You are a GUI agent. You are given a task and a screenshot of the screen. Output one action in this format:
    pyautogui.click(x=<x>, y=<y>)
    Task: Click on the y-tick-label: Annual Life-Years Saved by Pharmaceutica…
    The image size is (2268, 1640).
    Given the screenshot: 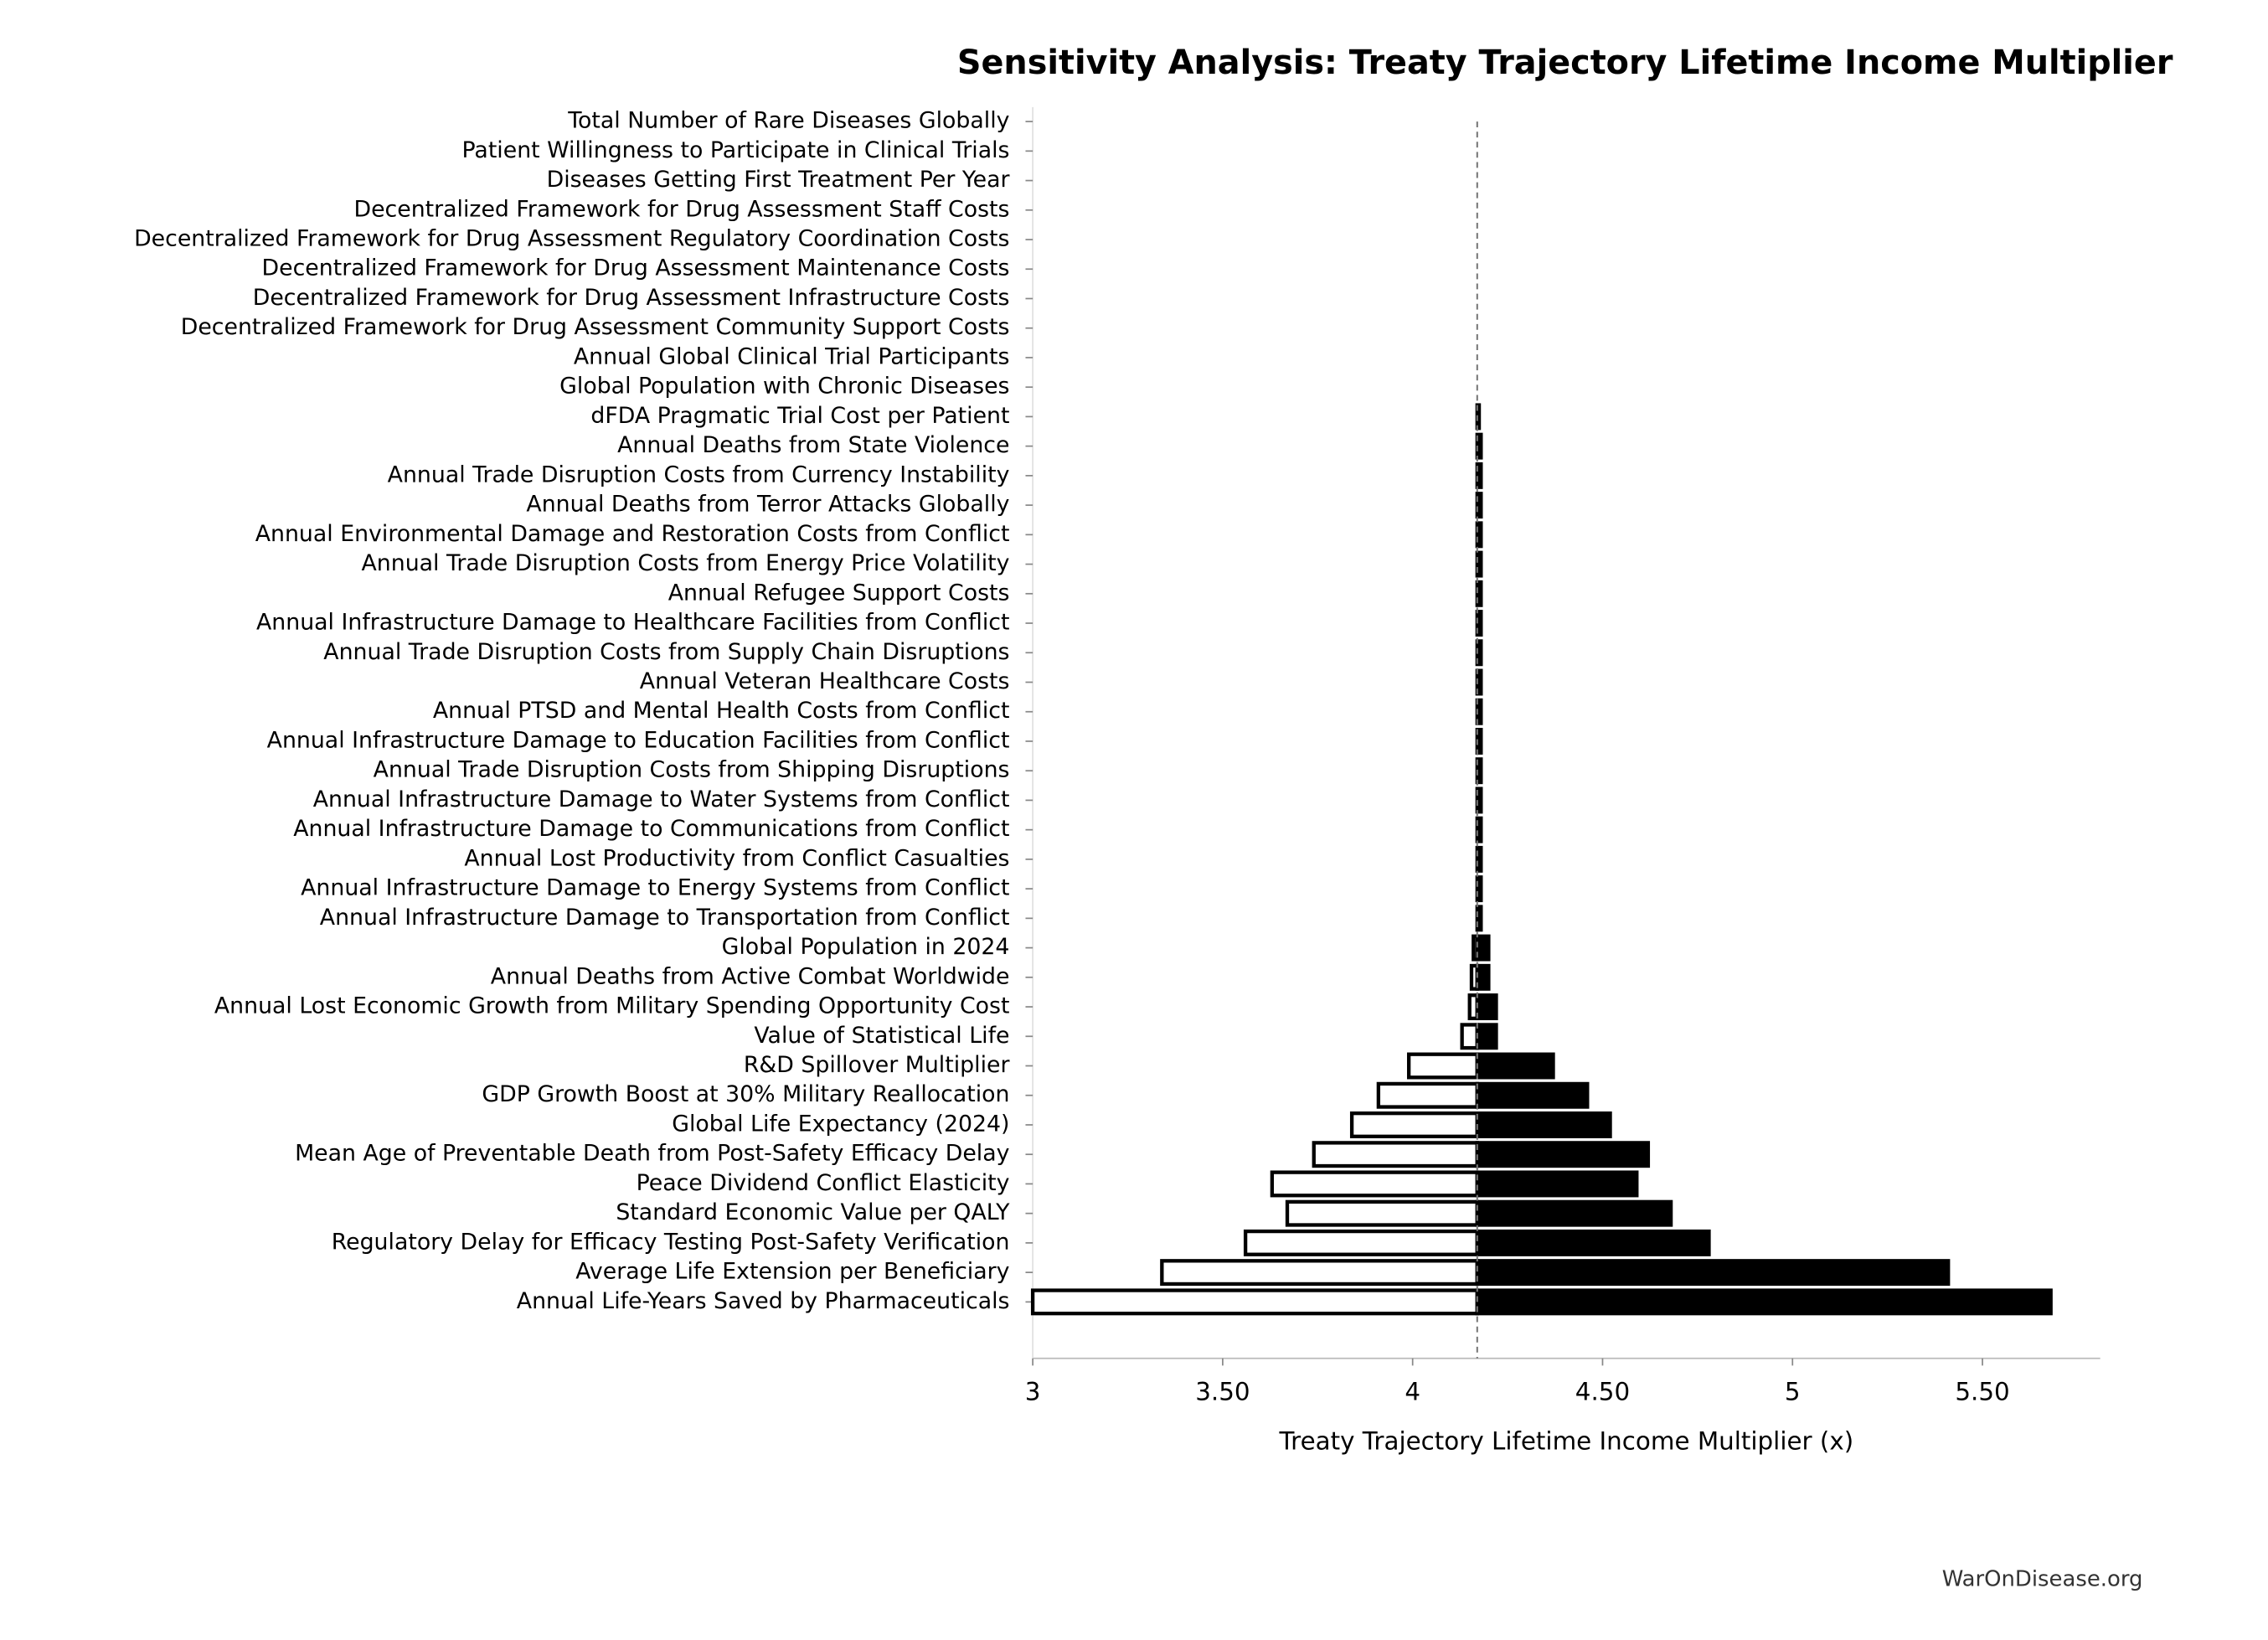 What is the action you would take?
    pyautogui.click(x=763, y=1301)
    